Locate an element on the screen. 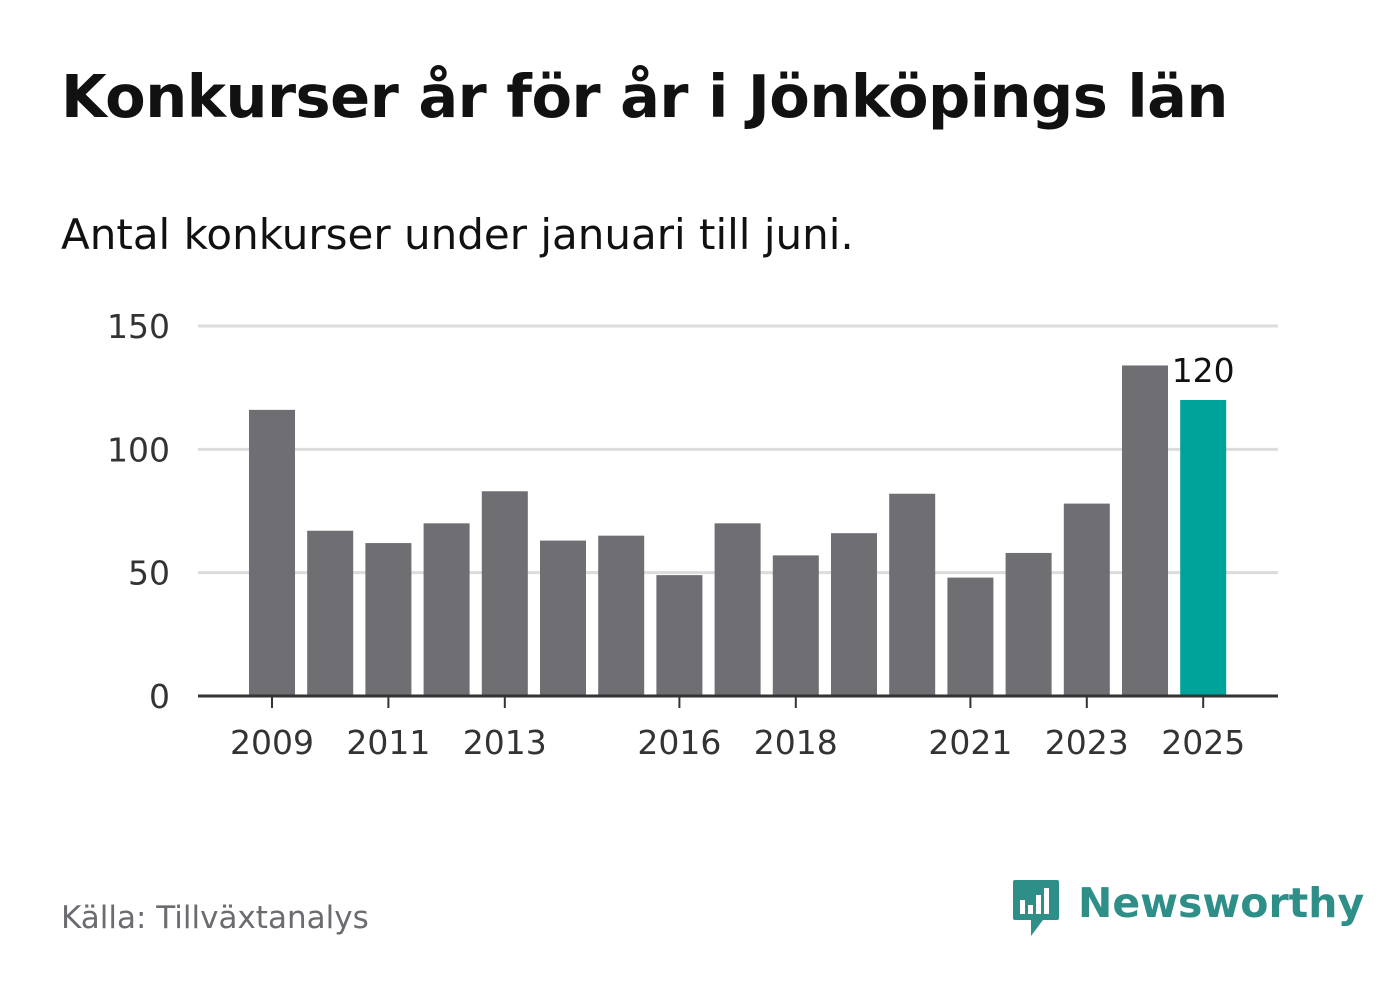  x-tick-label: 2018 is located at coordinates (796, 742).